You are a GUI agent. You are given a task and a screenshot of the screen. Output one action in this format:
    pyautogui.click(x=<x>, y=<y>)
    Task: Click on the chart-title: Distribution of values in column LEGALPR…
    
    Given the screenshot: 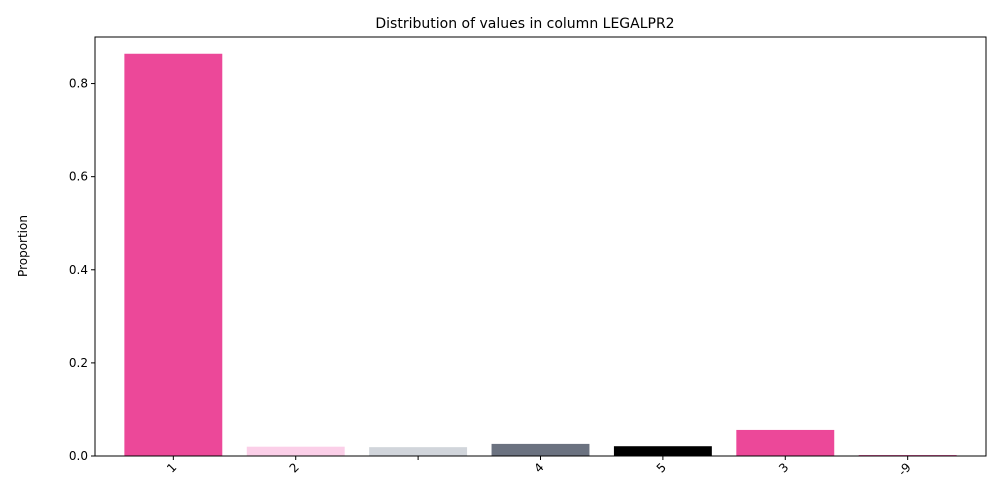 What is the action you would take?
    pyautogui.click(x=524, y=24)
    